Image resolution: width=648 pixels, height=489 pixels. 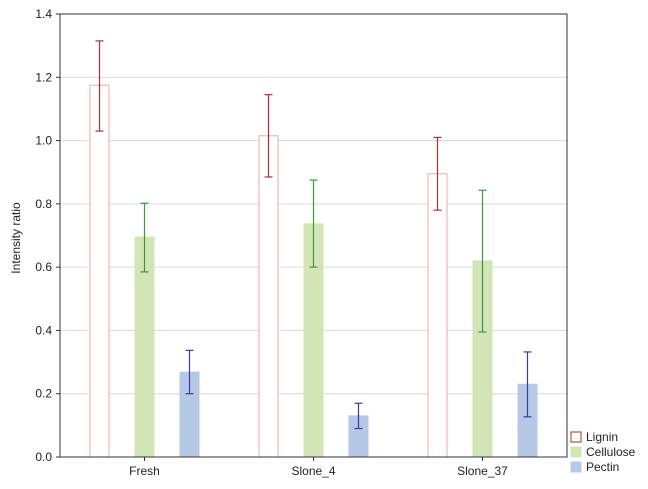 What do you see at coordinates (43, 394) in the screenshot?
I see `y-tick-label: 0.2` at bounding box center [43, 394].